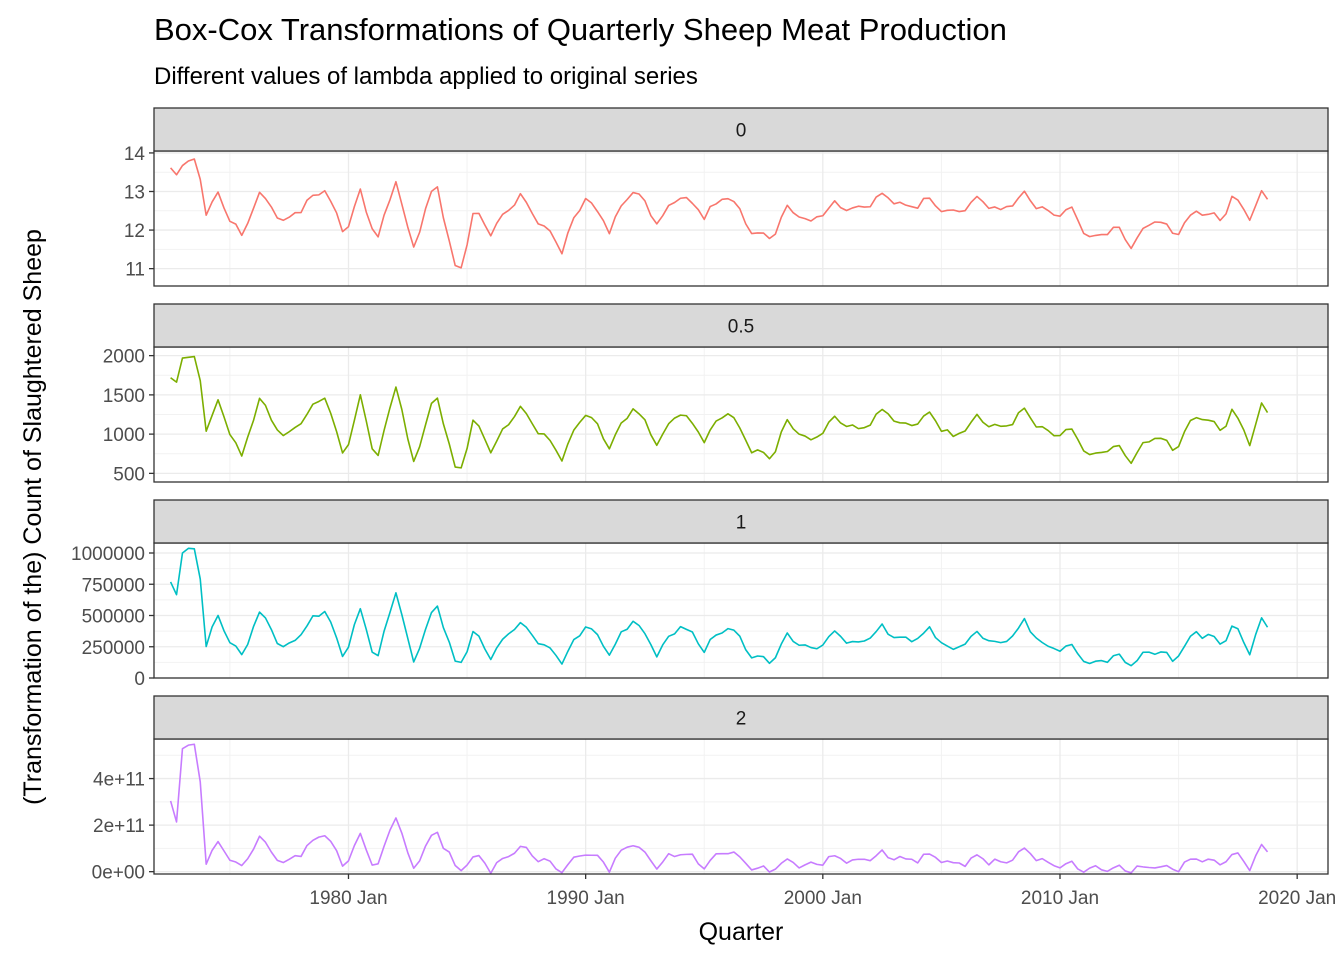 The width and height of the screenshot is (1344, 960). What do you see at coordinates (134, 193) in the screenshot?
I see `y-tick-label: 13` at bounding box center [134, 193].